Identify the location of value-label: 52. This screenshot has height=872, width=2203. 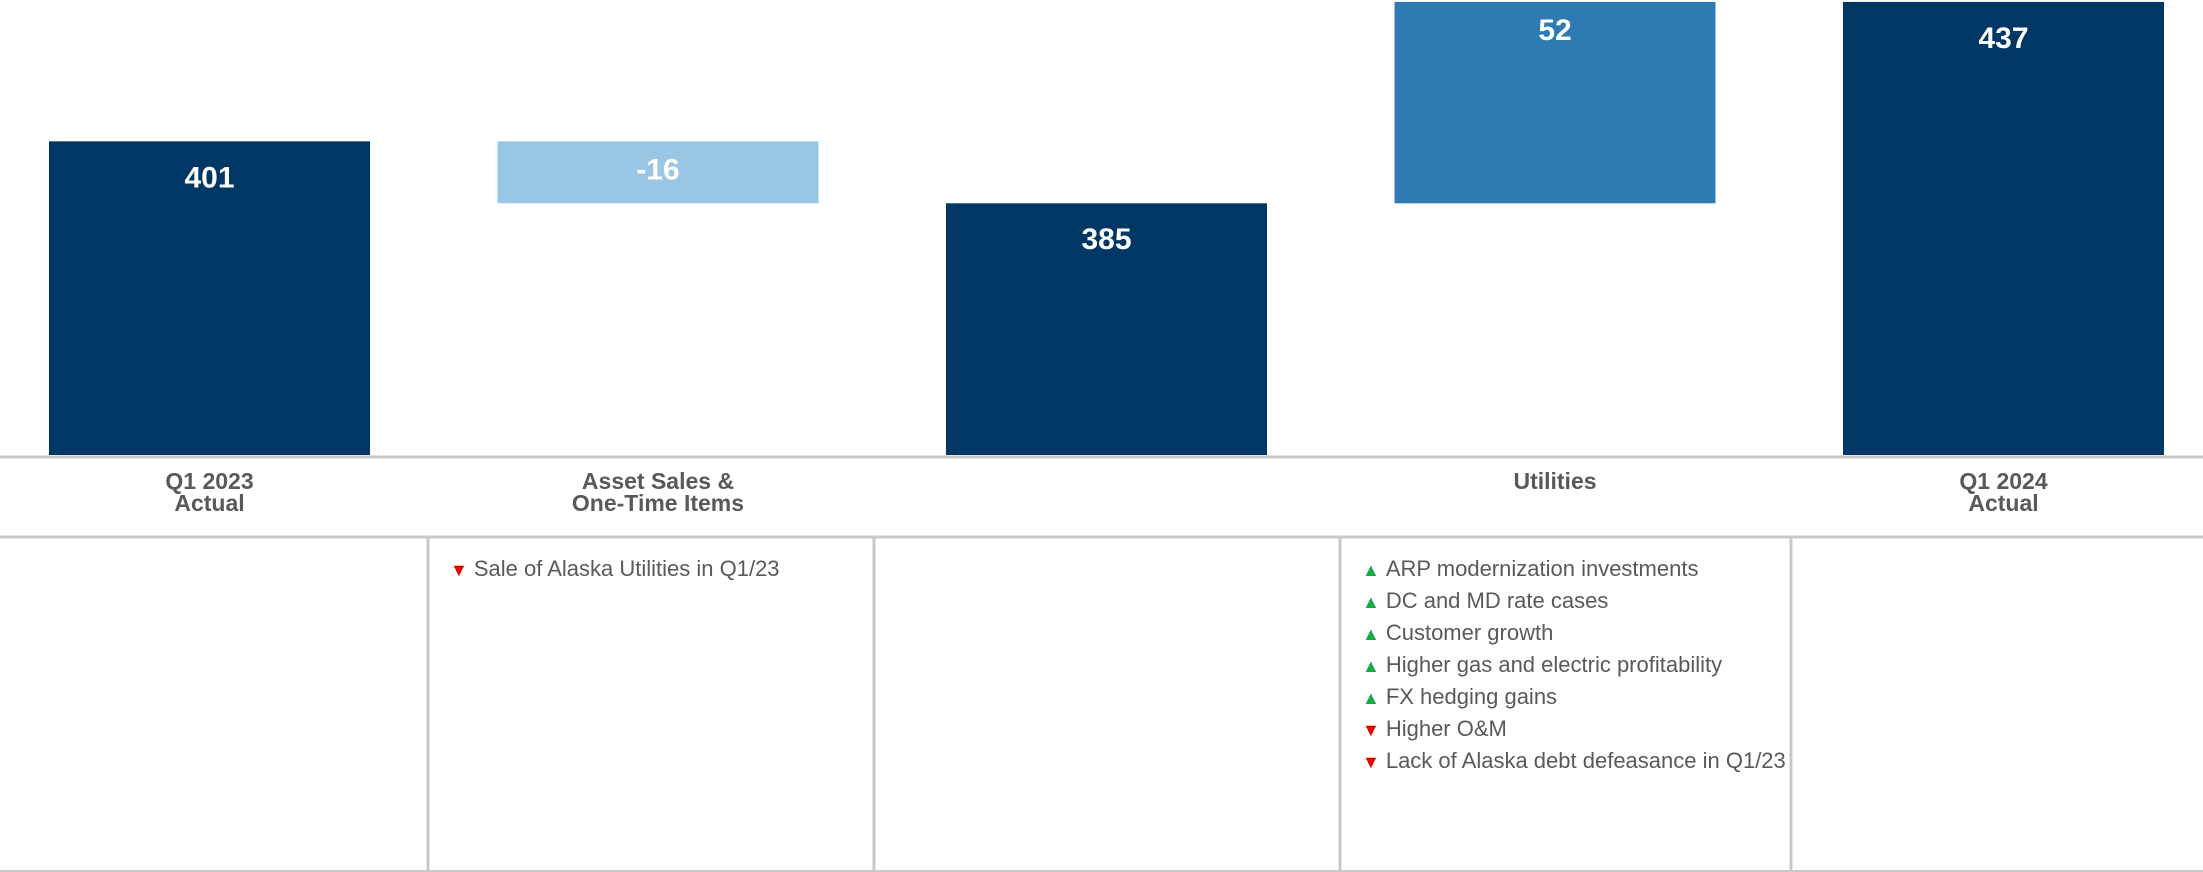
(1554, 30).